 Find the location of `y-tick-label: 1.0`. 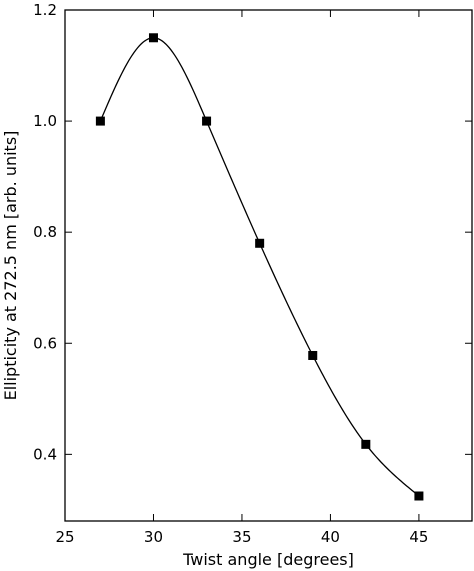

y-tick-label: 1.0 is located at coordinates (45, 121).